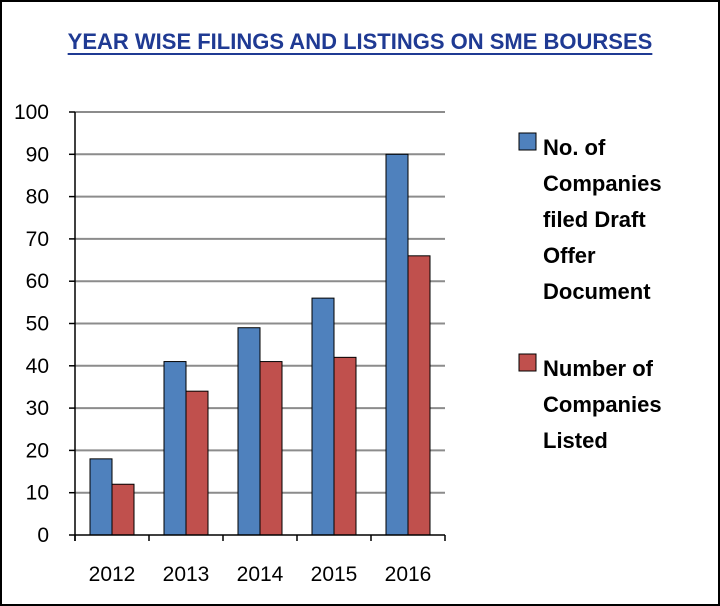 This screenshot has height=606, width=720. Describe the element at coordinates (43, 535) in the screenshot. I see `y-tick-label: 0` at that location.